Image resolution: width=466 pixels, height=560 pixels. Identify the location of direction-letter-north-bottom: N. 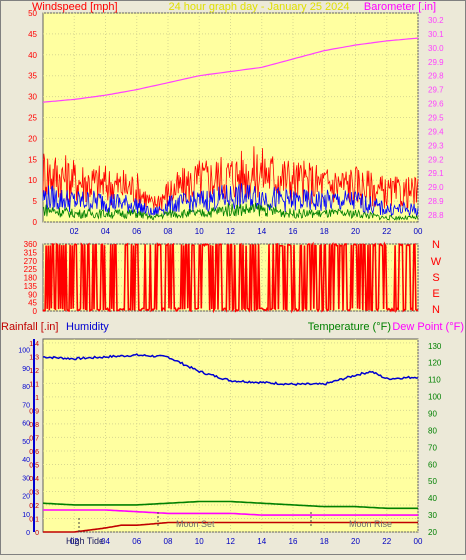
(436, 310).